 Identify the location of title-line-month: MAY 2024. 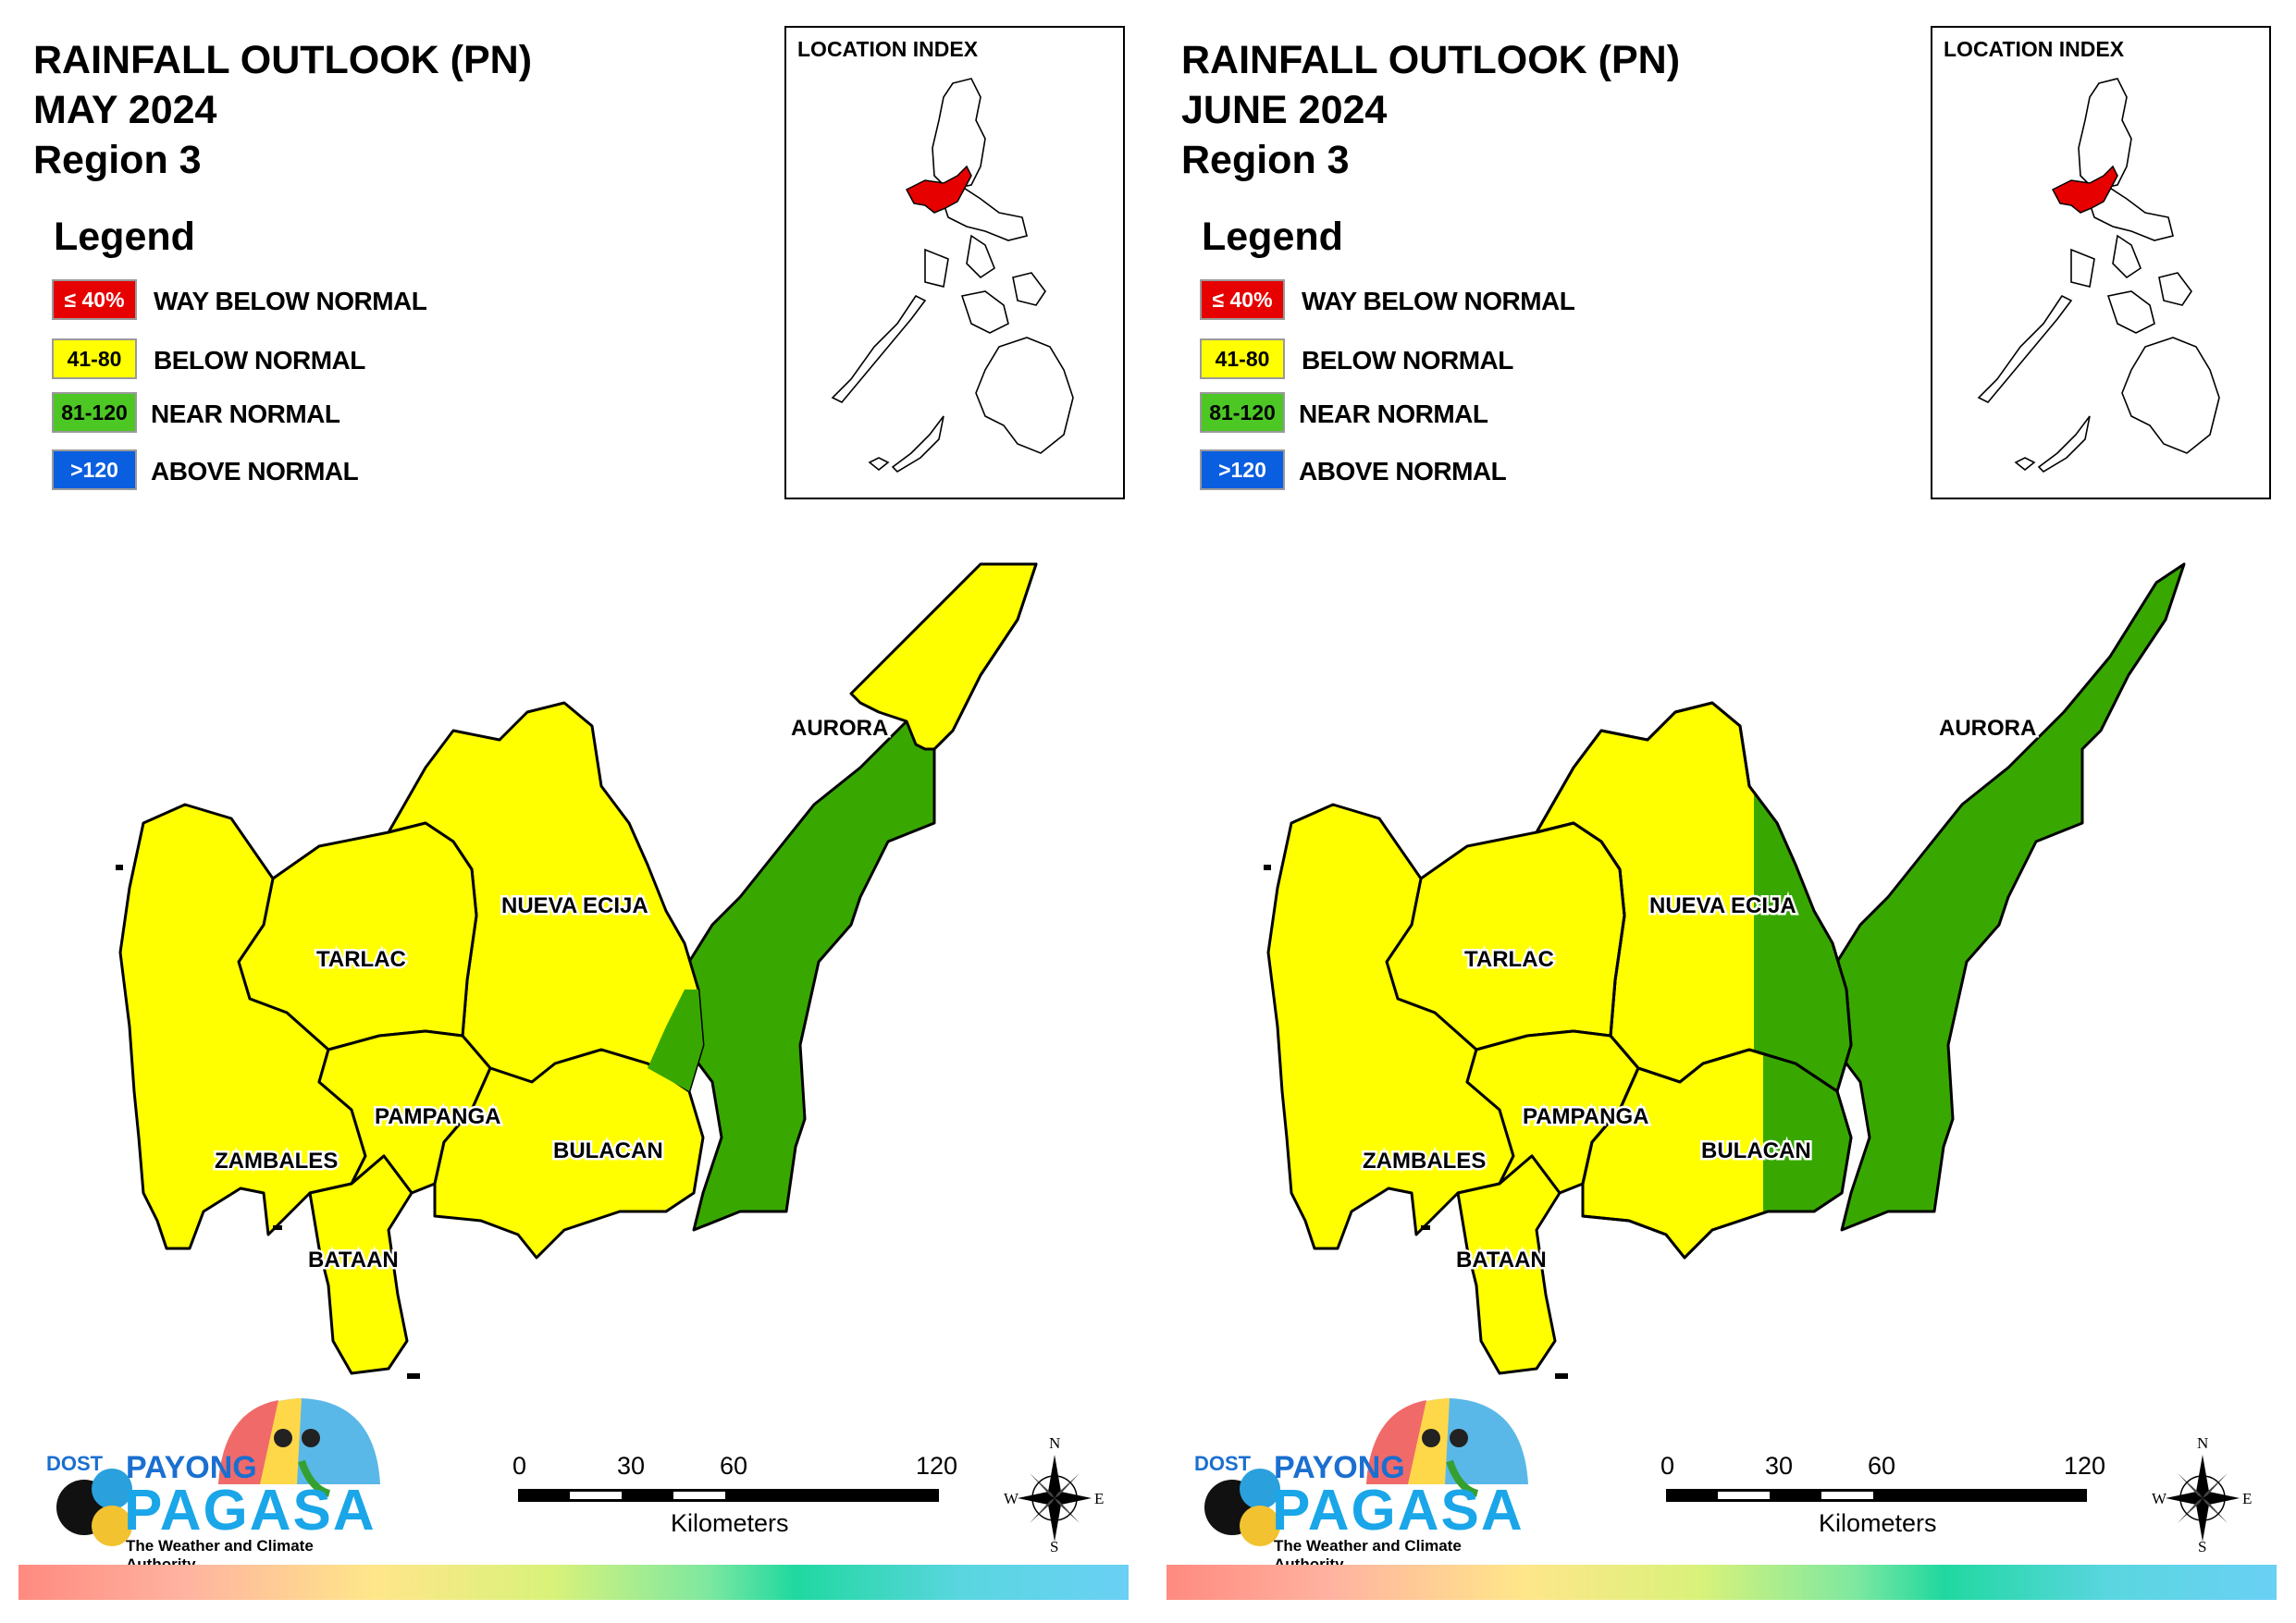
(125, 110).